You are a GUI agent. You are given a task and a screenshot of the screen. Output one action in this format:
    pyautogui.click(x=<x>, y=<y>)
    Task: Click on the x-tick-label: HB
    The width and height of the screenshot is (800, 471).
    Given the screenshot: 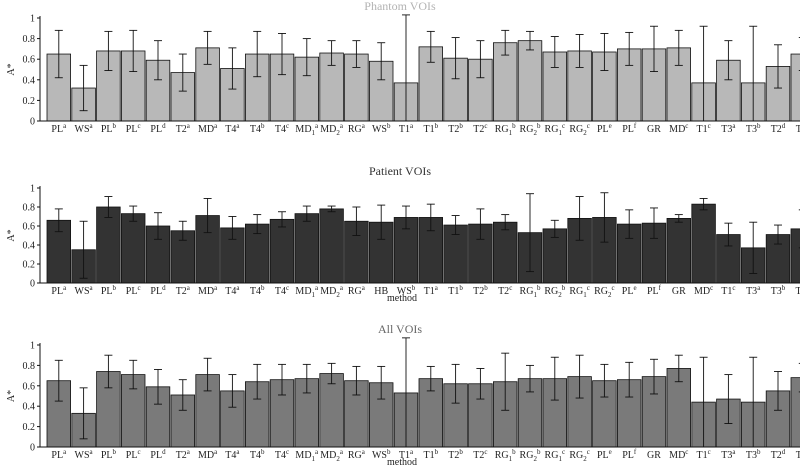 What is the action you would take?
    pyautogui.click(x=381, y=291)
    